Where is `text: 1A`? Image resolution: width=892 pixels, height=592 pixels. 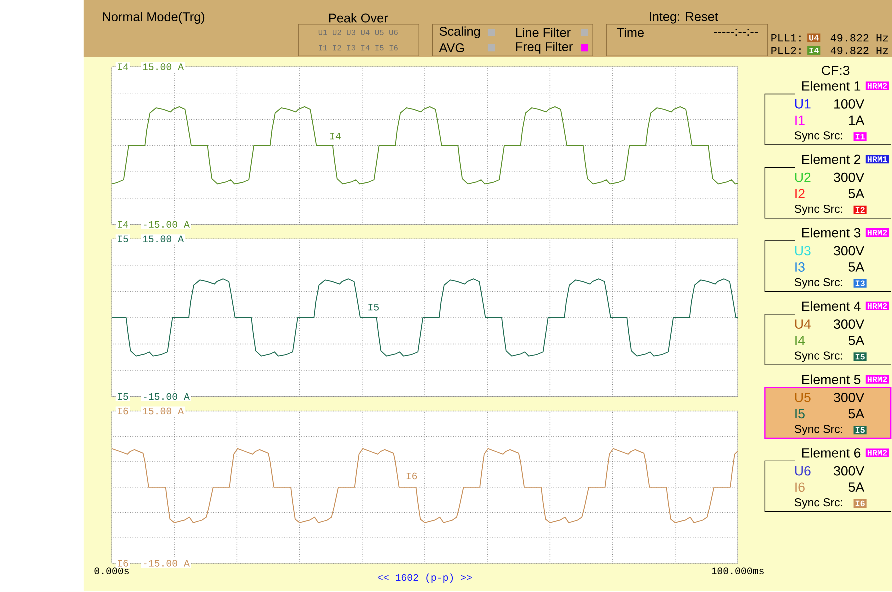 text: 1A is located at coordinates (857, 121).